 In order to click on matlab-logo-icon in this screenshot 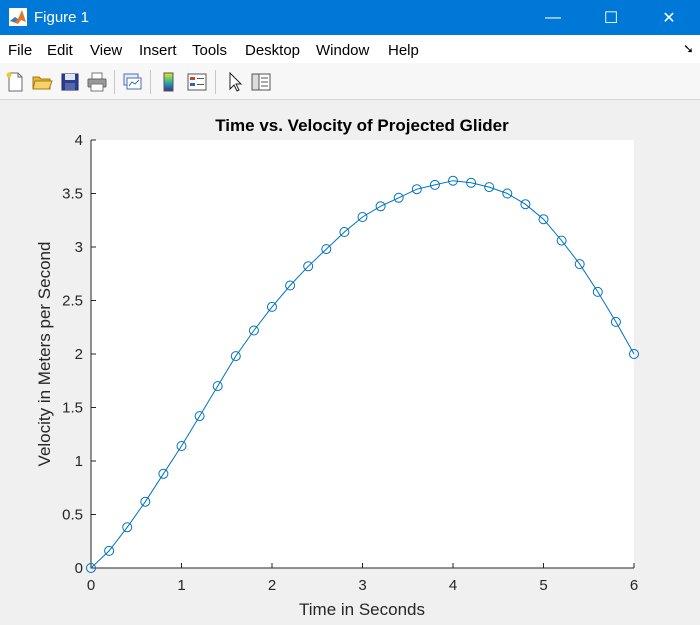, I will do `click(18, 17)`.